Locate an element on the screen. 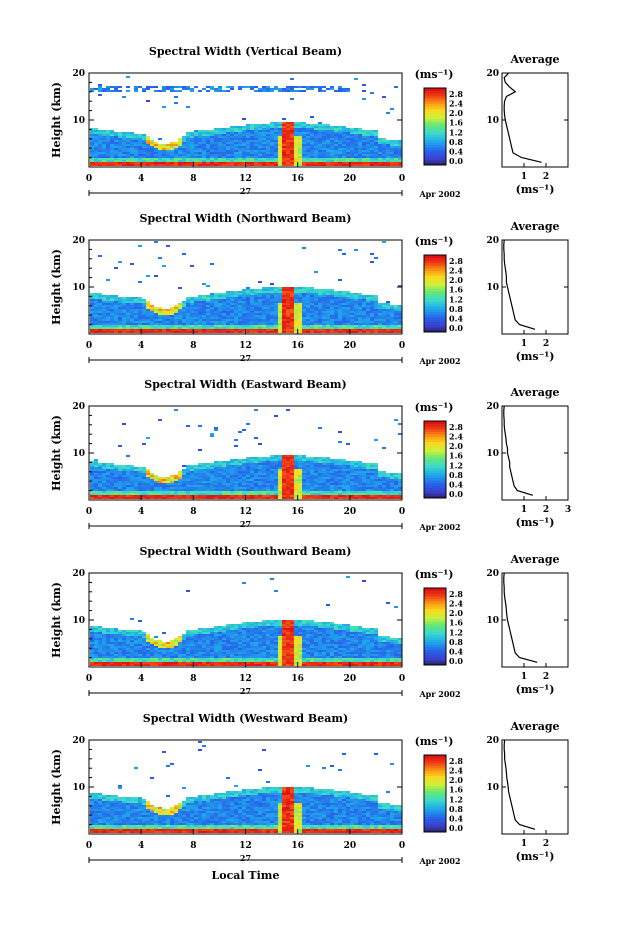 This screenshot has height=929, width=617. colorbar-tick-label: 0.4 is located at coordinates (456, 484).